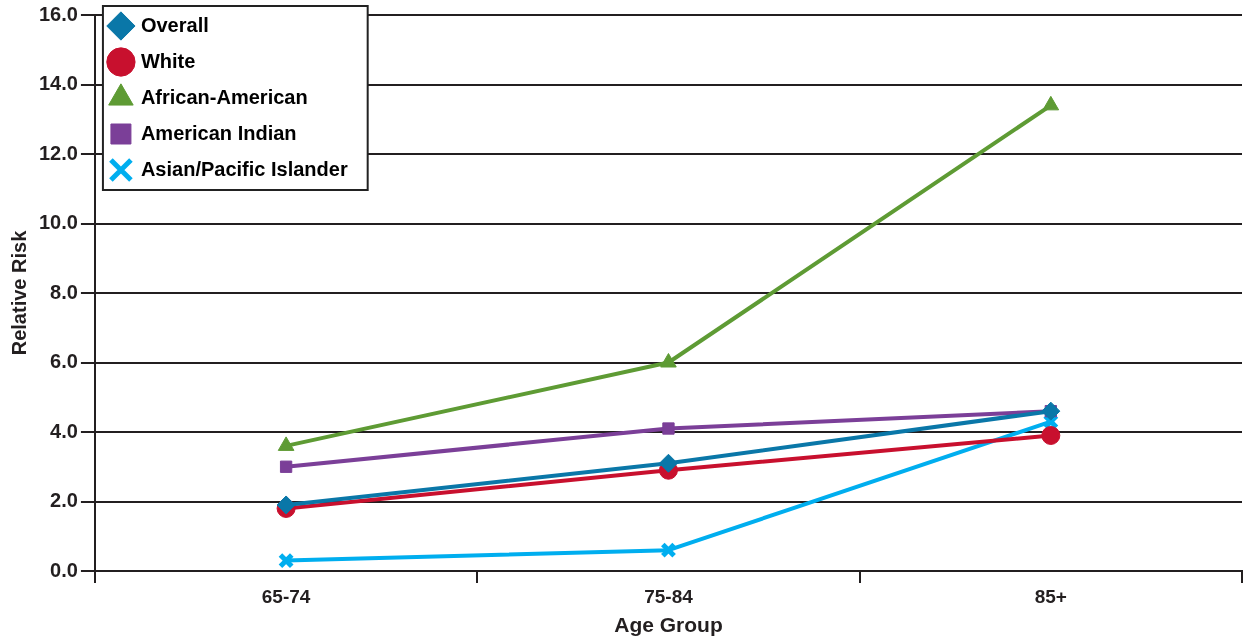 The image size is (1255, 643). What do you see at coordinates (286, 596) in the screenshot?
I see `x-tick-label: 65-74` at bounding box center [286, 596].